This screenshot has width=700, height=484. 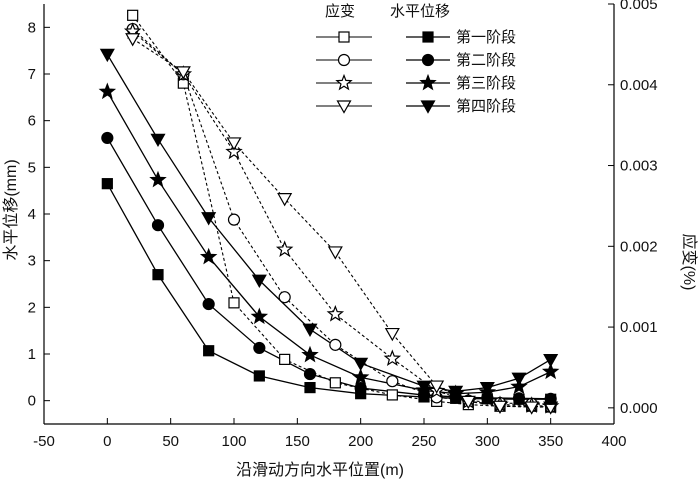 I want to click on y2-tick-label: 0.001, so click(x=639, y=327).